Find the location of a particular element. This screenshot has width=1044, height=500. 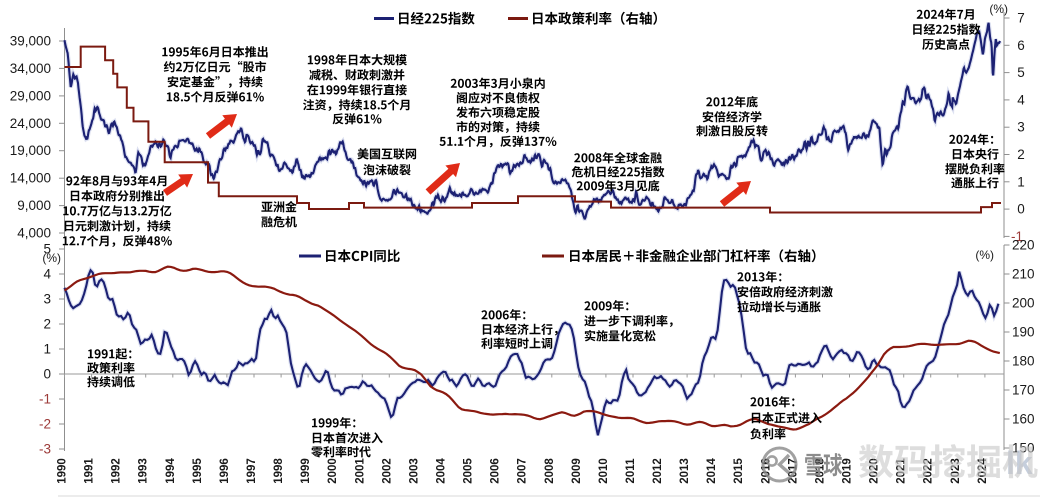

svg-text: 7 is located at coordinates (1021, 18).